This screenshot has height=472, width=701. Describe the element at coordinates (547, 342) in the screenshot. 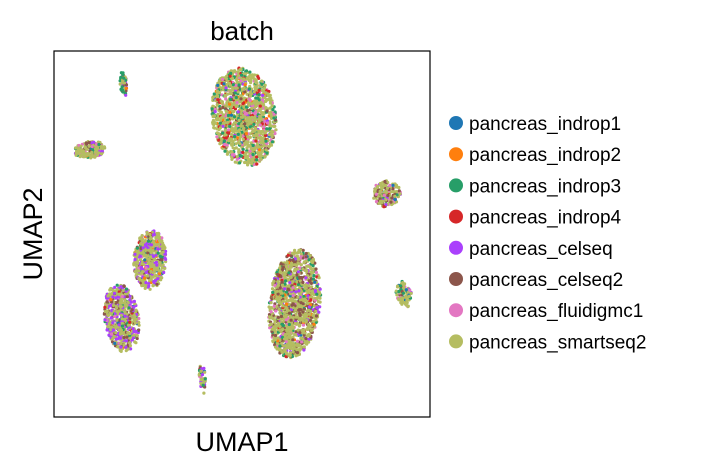

I see `legend-item-pancreas_smartseq2: pancreas_smartseq2` at that location.